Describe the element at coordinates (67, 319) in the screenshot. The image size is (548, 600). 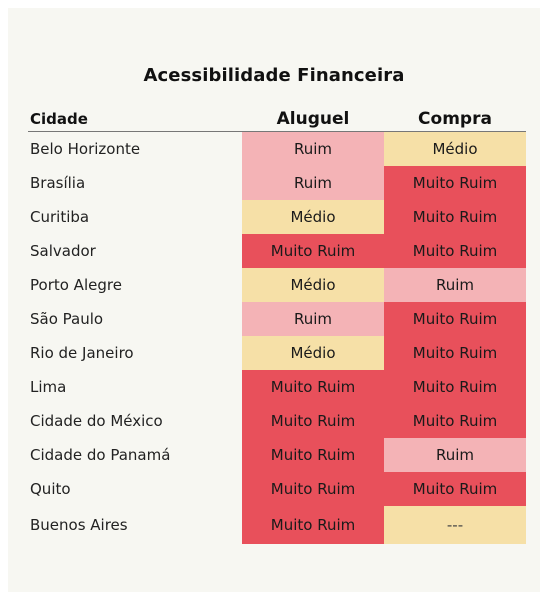
I see `city-cell: São Paulo` at that location.